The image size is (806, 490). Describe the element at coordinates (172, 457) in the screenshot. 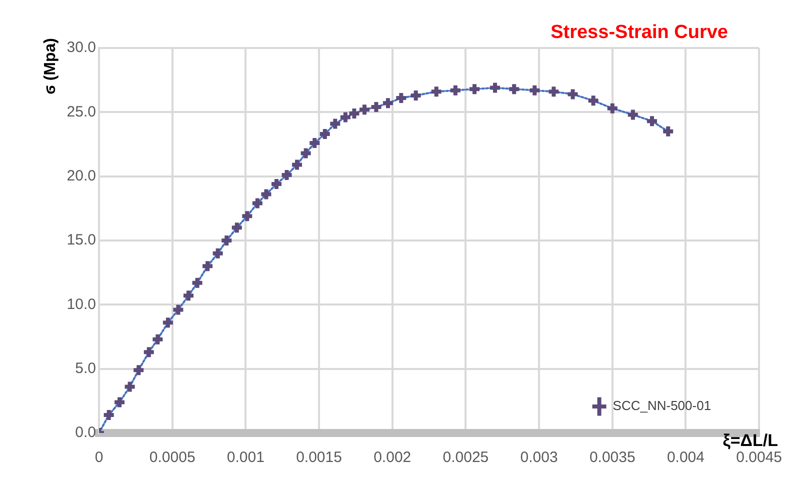

I see `x-tick-label: 0.0005` at that location.